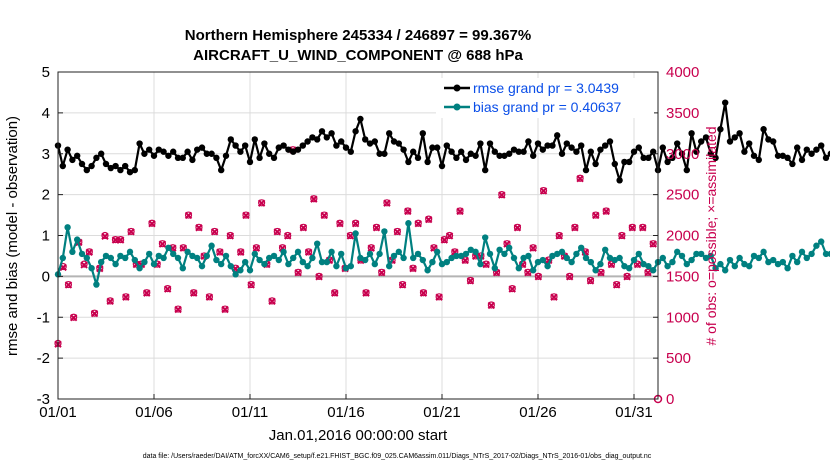 This screenshot has width=830, height=470. What do you see at coordinates (46, 72) in the screenshot?
I see `y-tick-label: 5` at bounding box center [46, 72].